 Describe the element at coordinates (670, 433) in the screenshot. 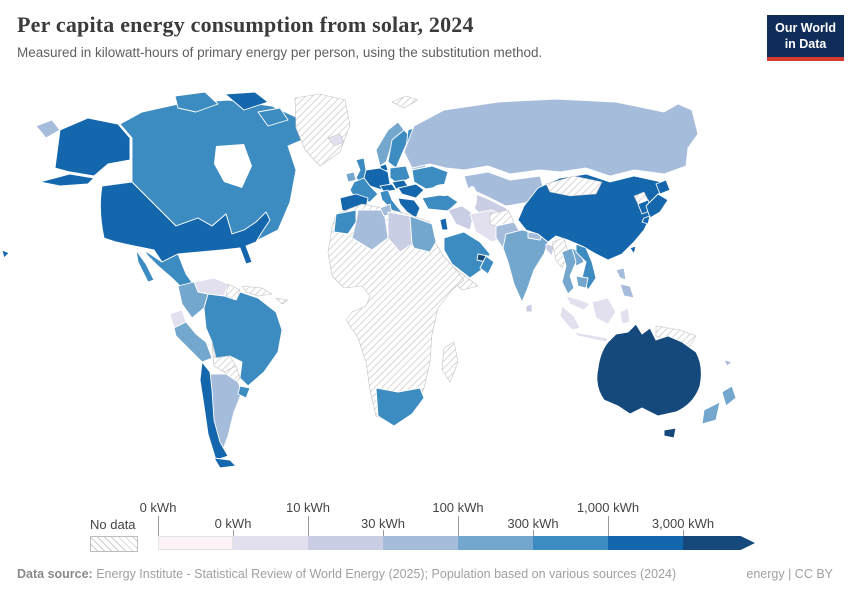

I see `australia-tasmania` at that location.